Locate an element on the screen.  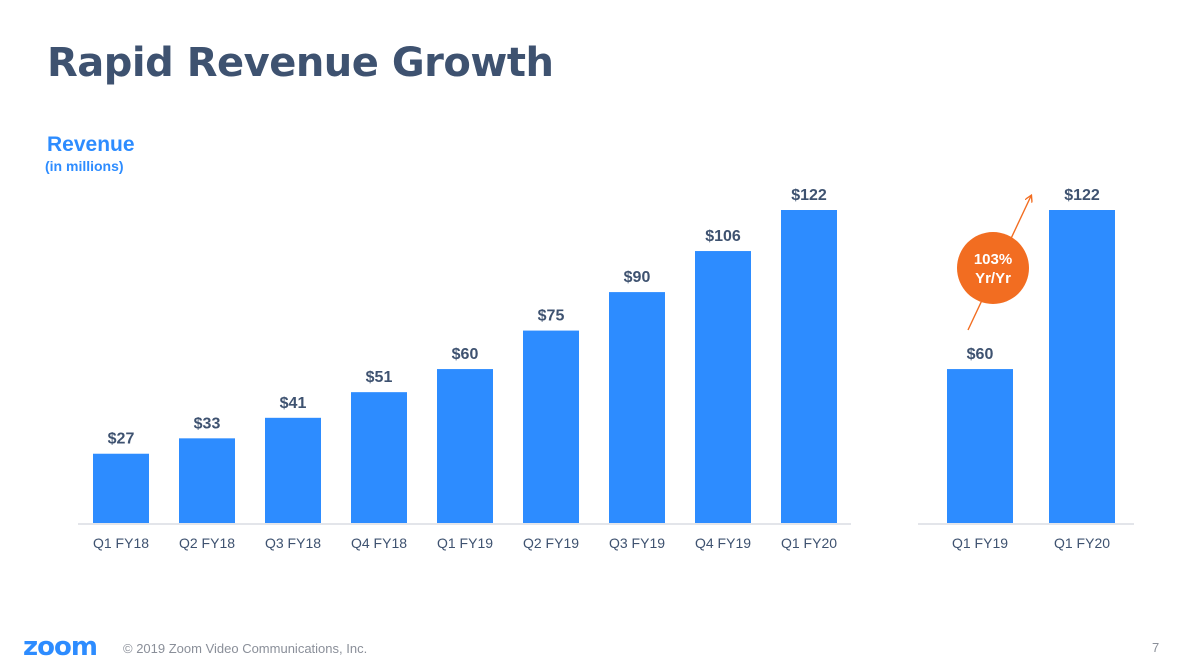
data-label: $41 is located at coordinates (293, 403).